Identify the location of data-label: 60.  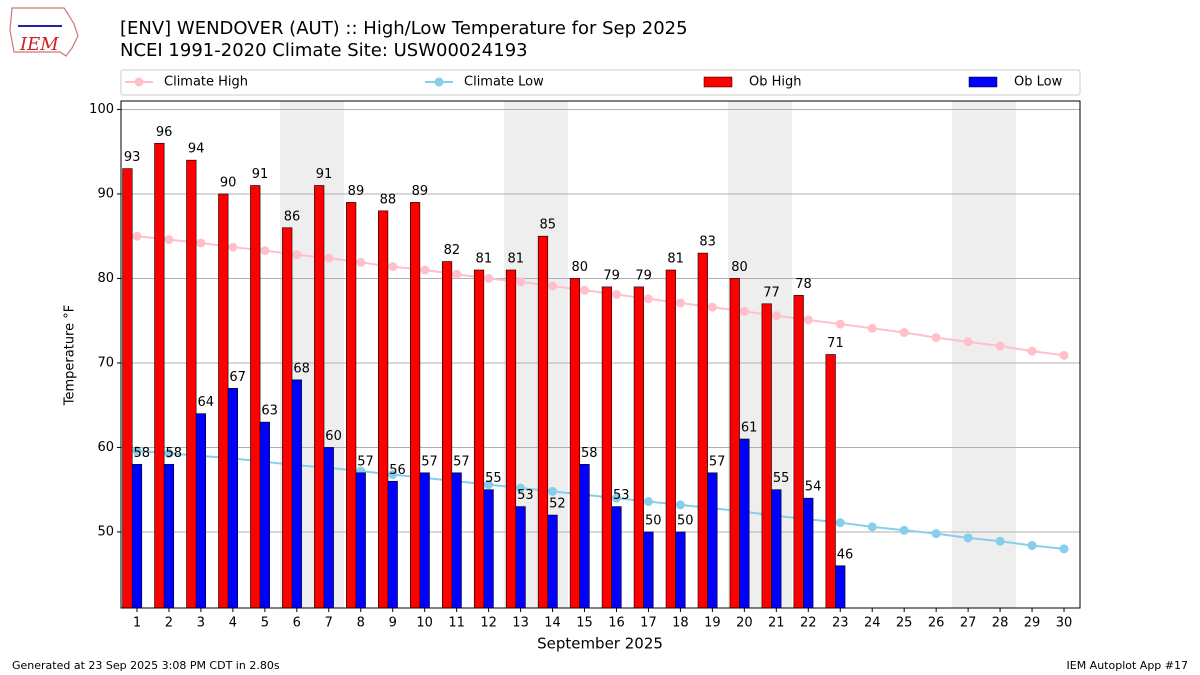
(333, 436).